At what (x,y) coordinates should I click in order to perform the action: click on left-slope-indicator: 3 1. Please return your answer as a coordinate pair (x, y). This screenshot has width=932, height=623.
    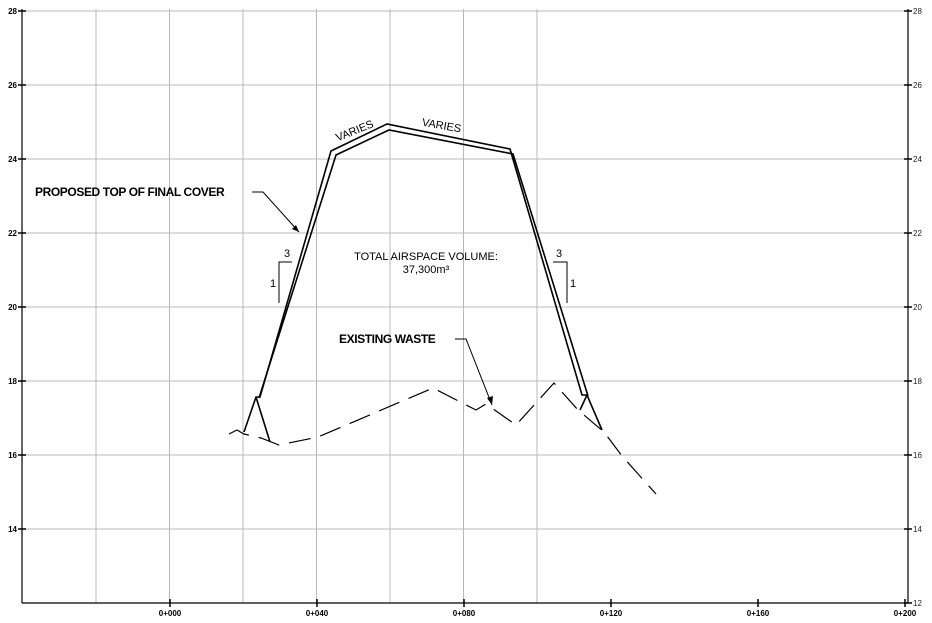
    Looking at the image, I should click on (281, 275).